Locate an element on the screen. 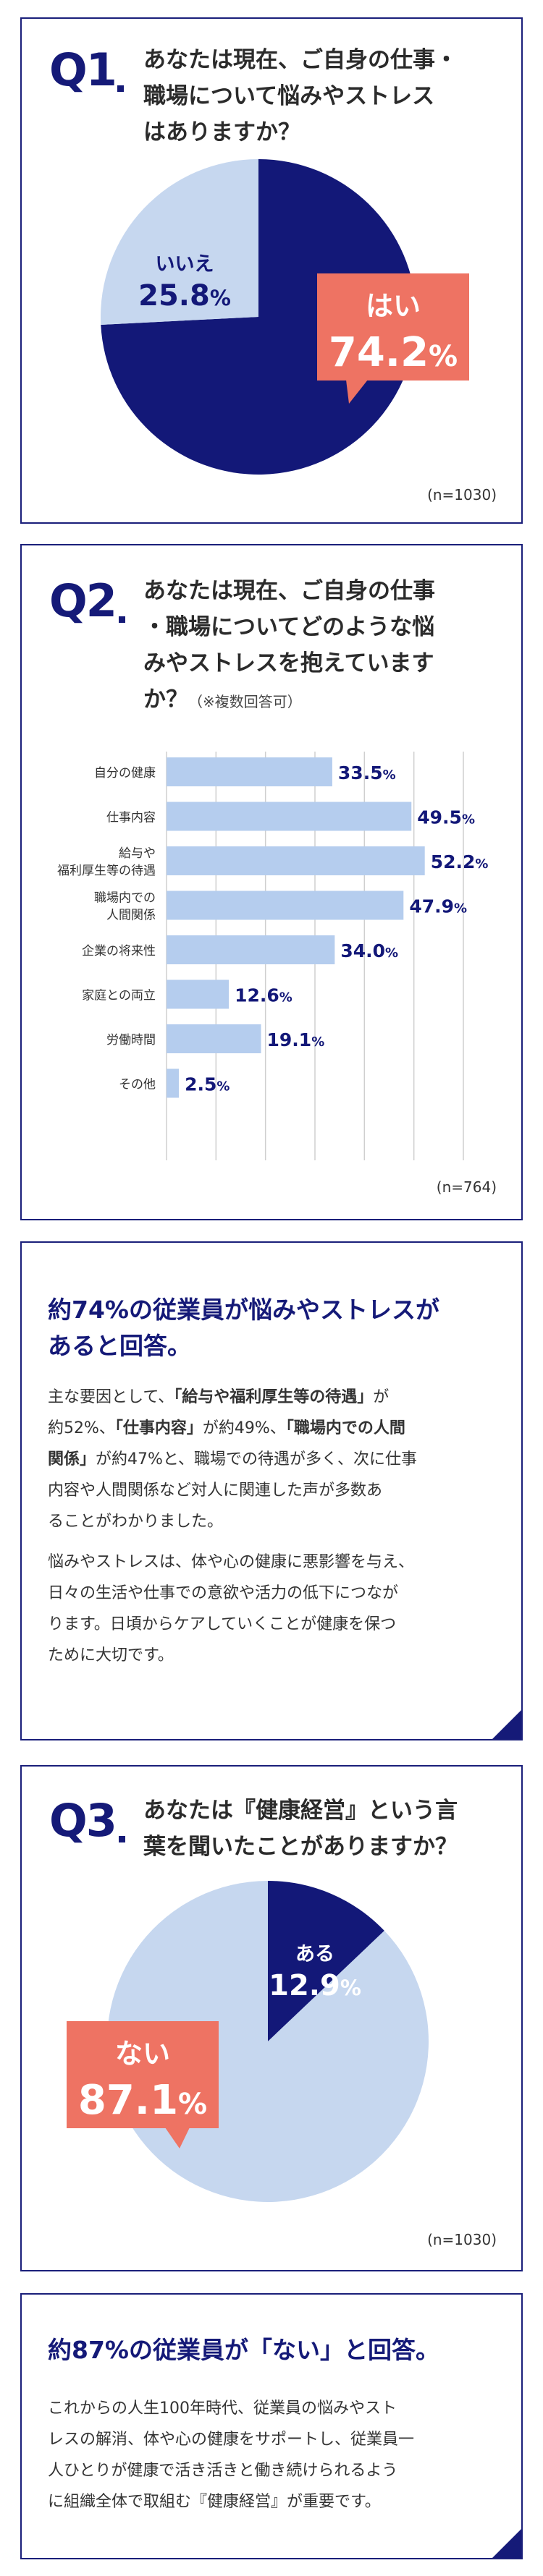 The height and width of the screenshot is (2576, 543). q1-question: あなたは現在、ご自身の仕事・ 職場について悩みやストレス はありますか？ is located at coordinates (300, 96).